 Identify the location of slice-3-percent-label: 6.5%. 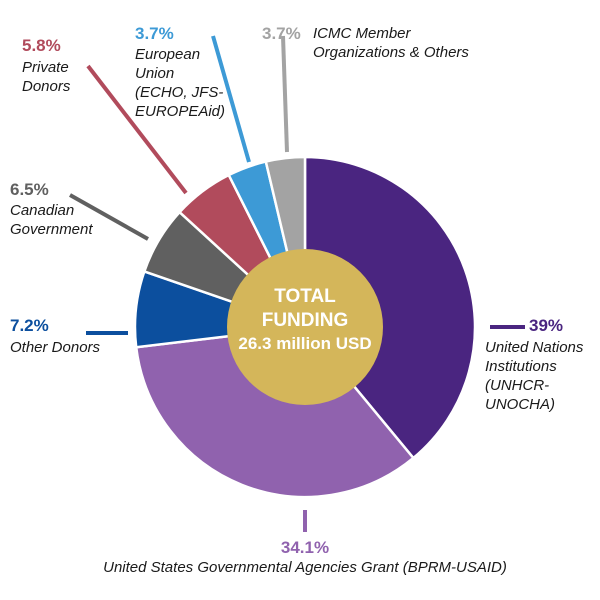
(29, 189).